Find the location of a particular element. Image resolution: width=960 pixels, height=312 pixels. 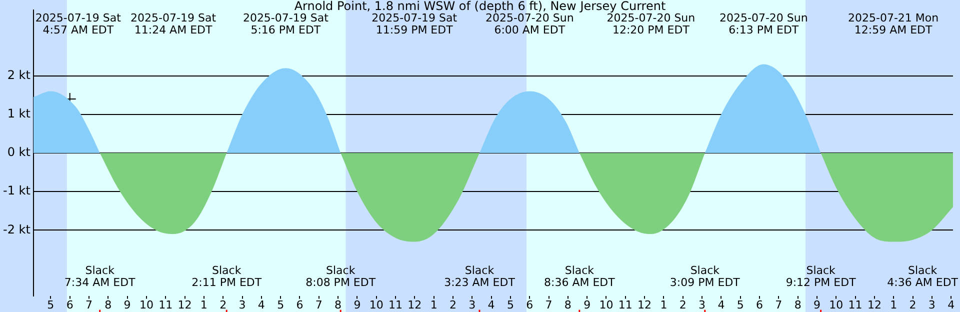

annotation: Slack 8:08 PM EDT is located at coordinates (341, 277).